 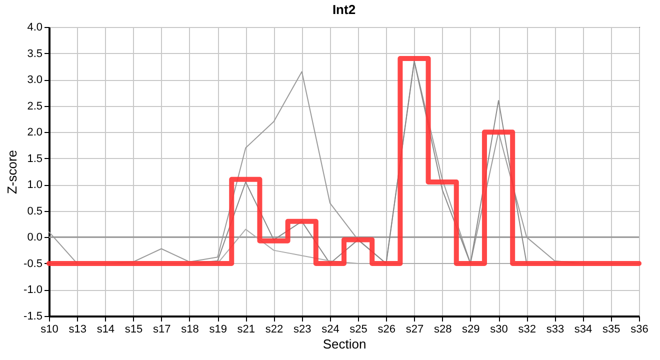 I want to click on x-tick-label: s10, so click(x=49, y=330).